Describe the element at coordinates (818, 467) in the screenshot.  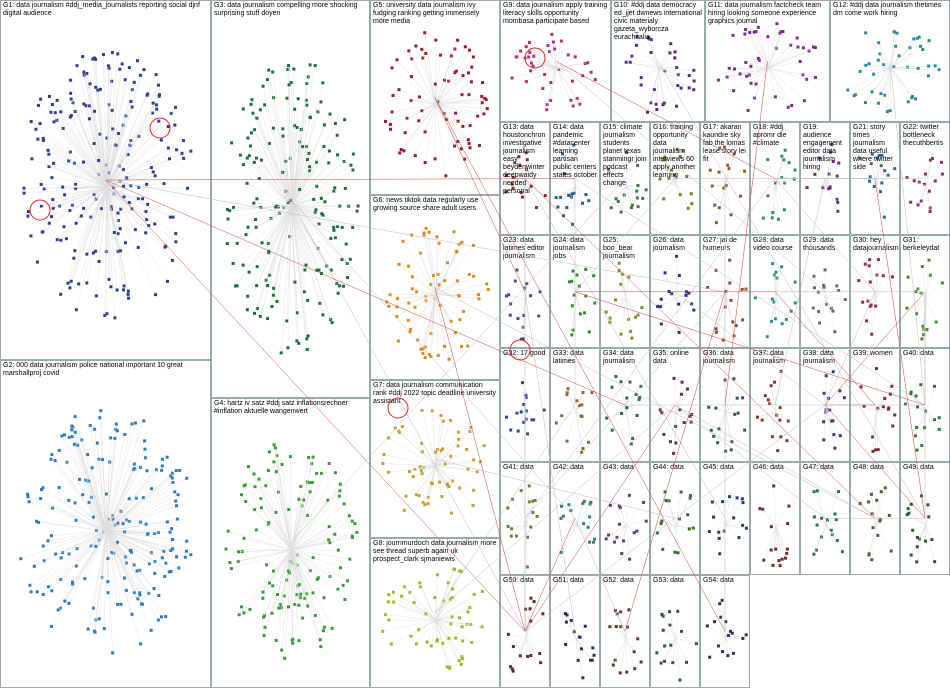
I see `group-label: G47: data` at that location.